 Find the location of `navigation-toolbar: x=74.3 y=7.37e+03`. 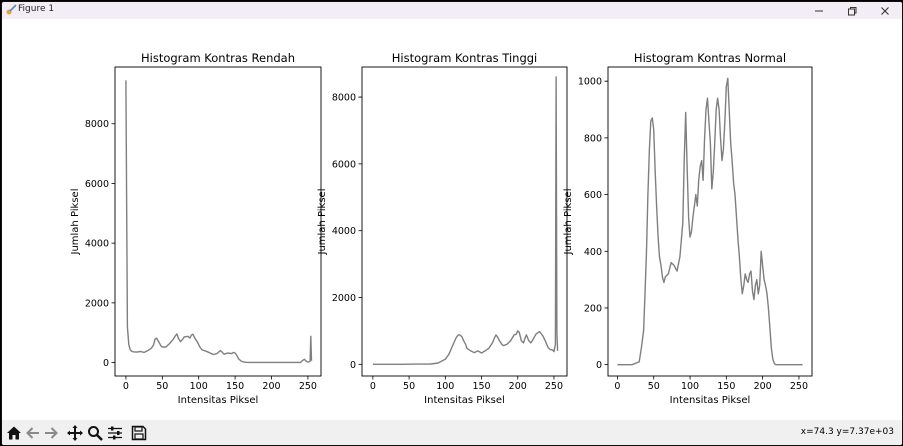

navigation-toolbar: x=74.3 y=7.37e+03 is located at coordinates (452, 432).